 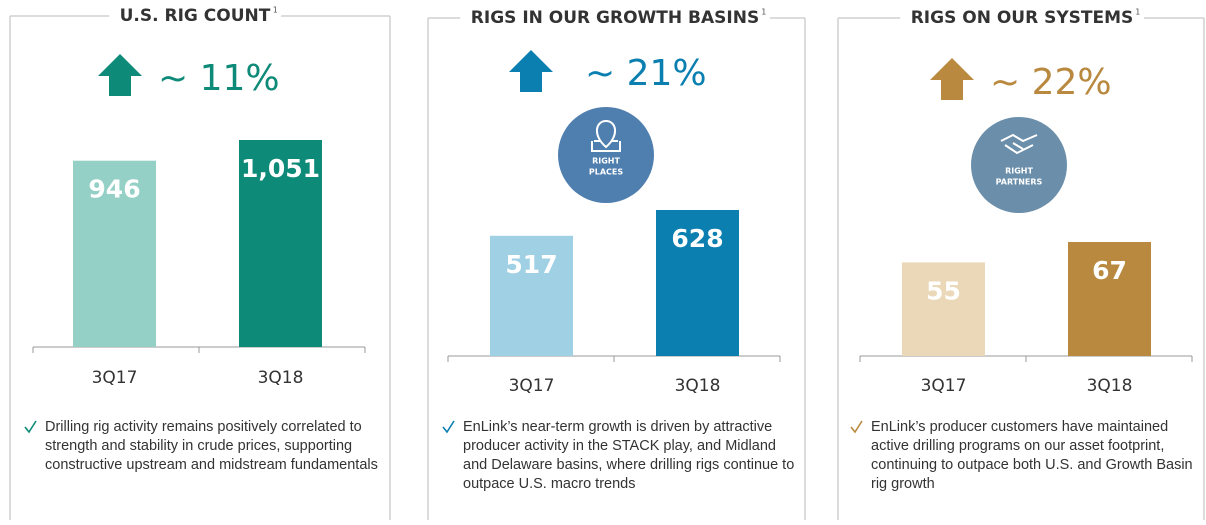 What do you see at coordinates (697, 238) in the screenshot?
I see `value-label: 628` at bounding box center [697, 238].